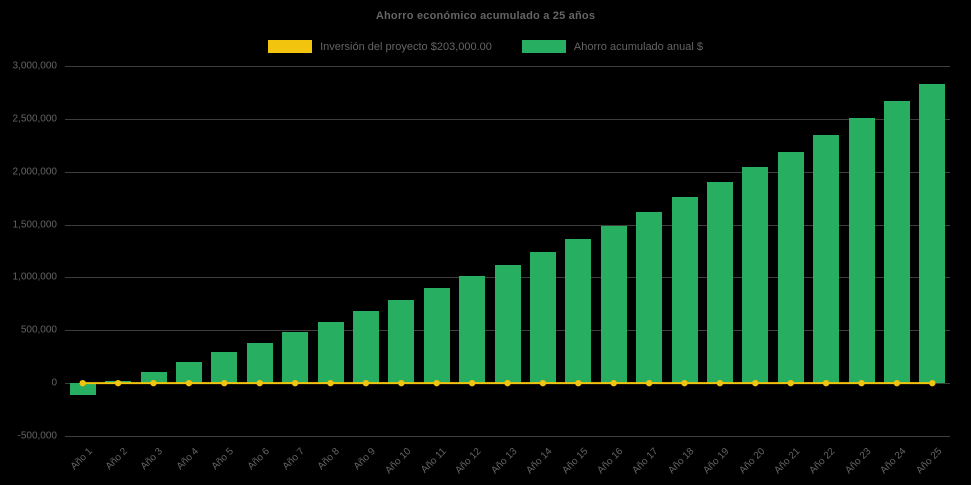  What do you see at coordinates (35, 277) in the screenshot?
I see `y-axis-label: 1,000,000` at bounding box center [35, 277].